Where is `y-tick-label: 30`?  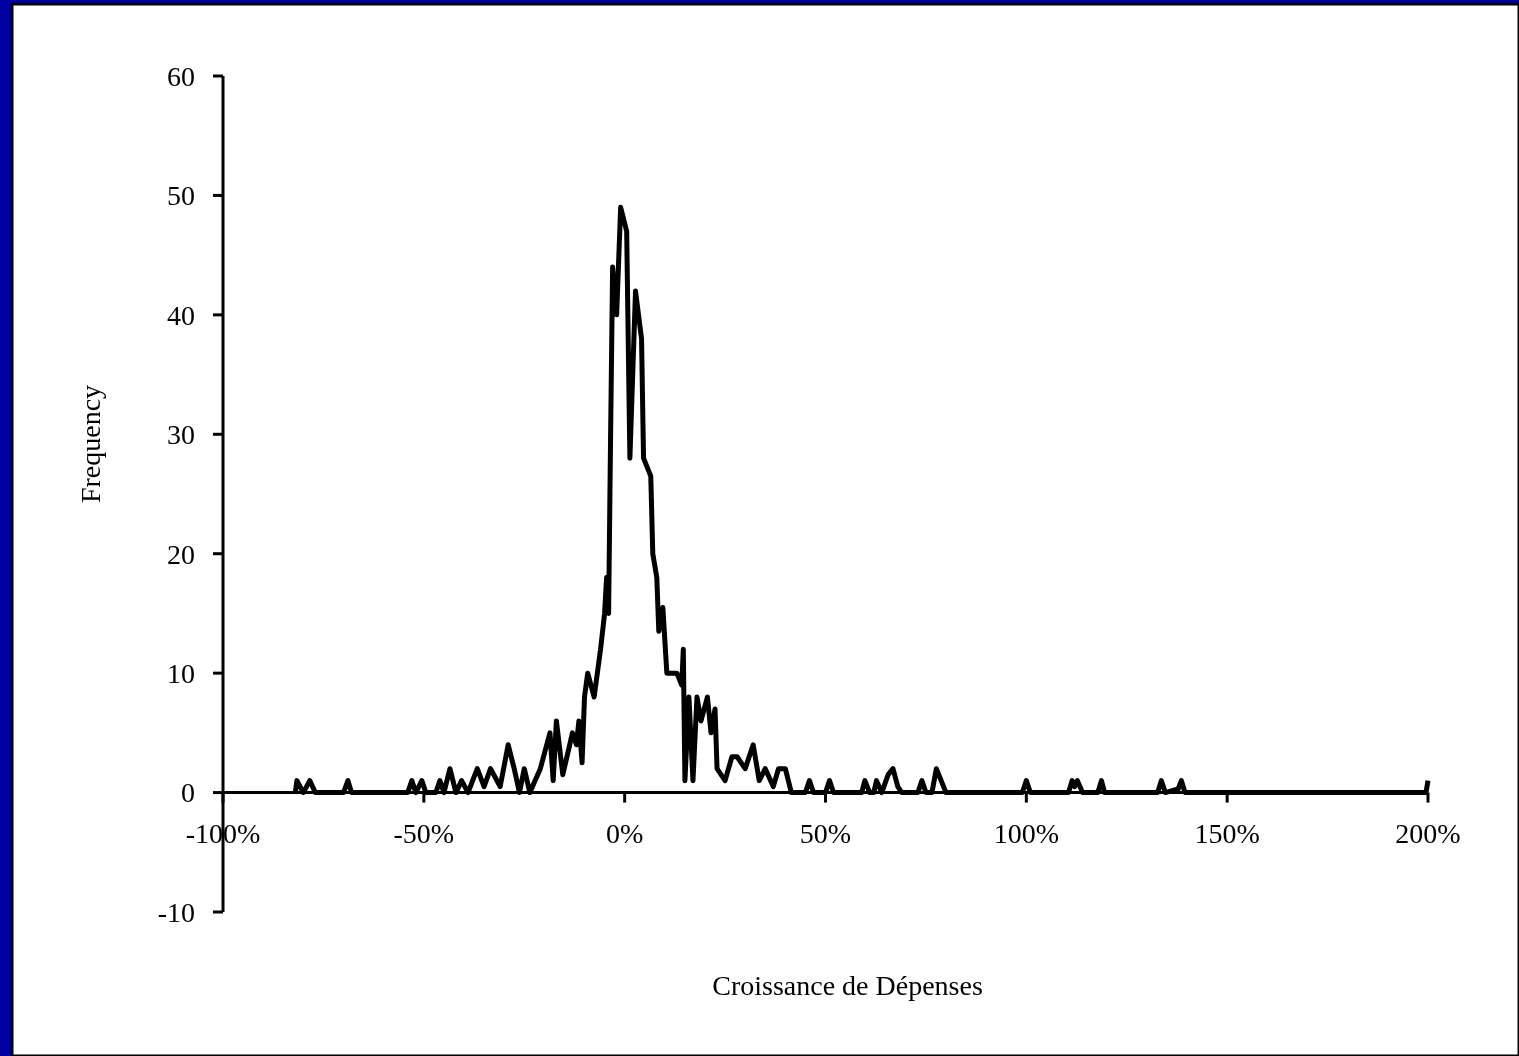
y-tick-label: 30 is located at coordinates (181, 435).